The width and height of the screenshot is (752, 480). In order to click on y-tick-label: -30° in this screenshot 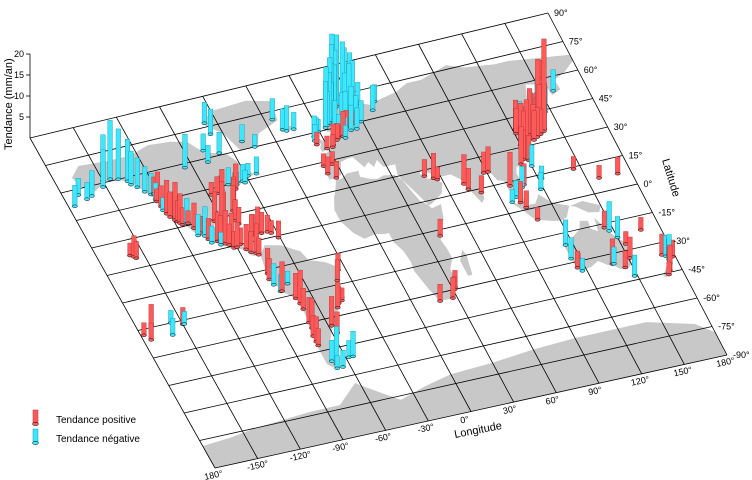, I will do `click(681, 241)`.